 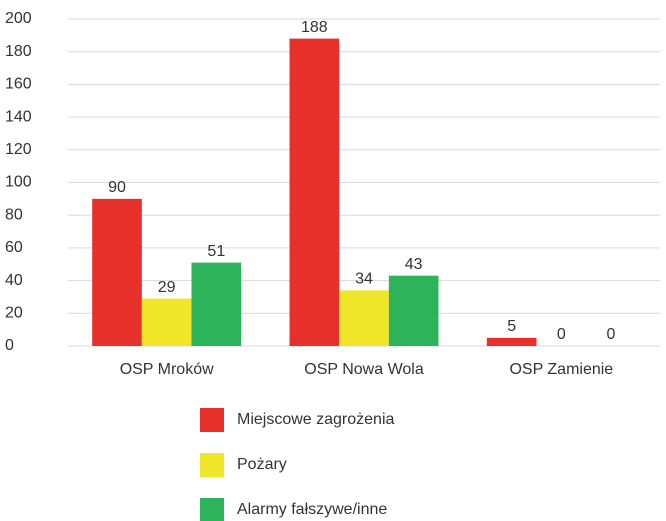 I want to click on y-tick-label: 80, so click(x=14, y=214).